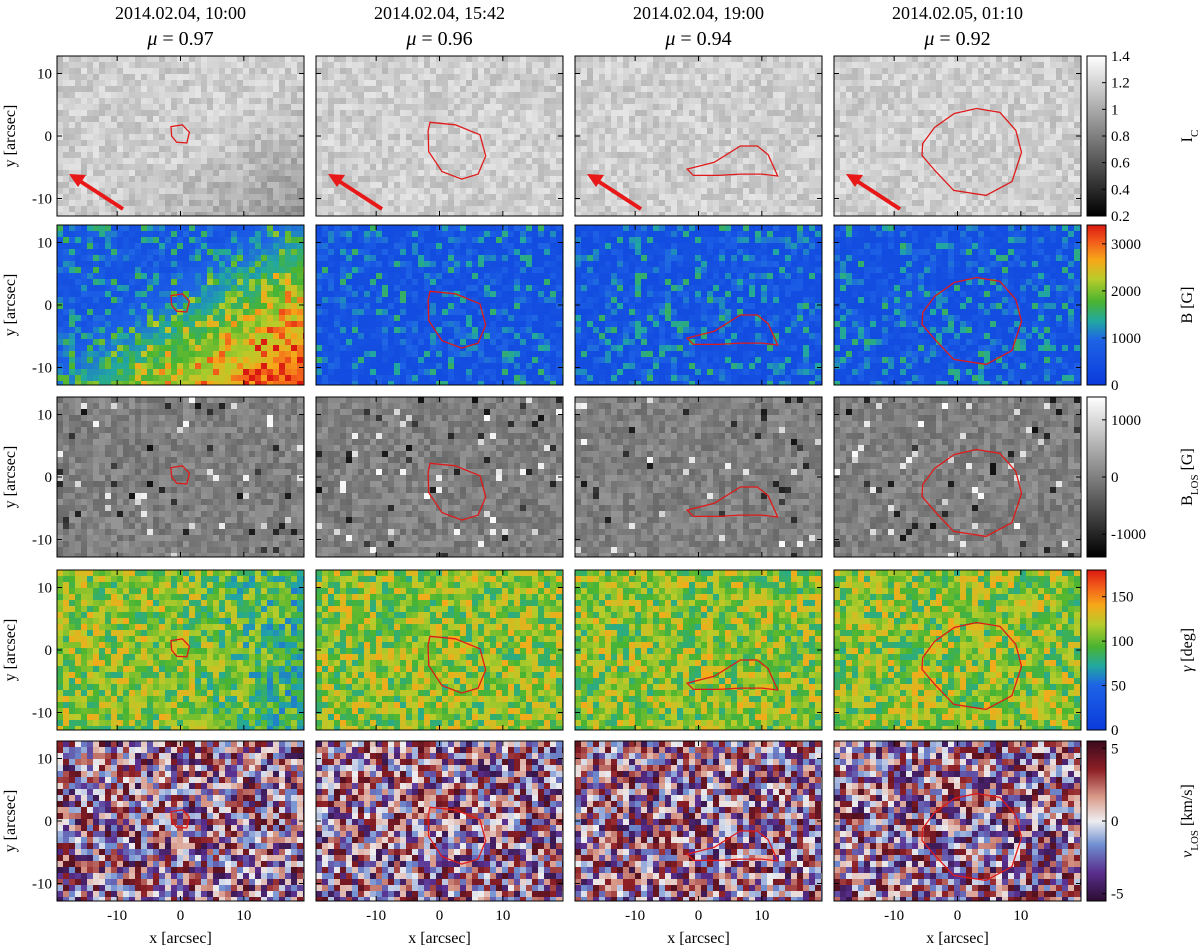 This screenshot has width=1200, height=949. I want to click on mu-value: = 0.94, so click(703, 39).